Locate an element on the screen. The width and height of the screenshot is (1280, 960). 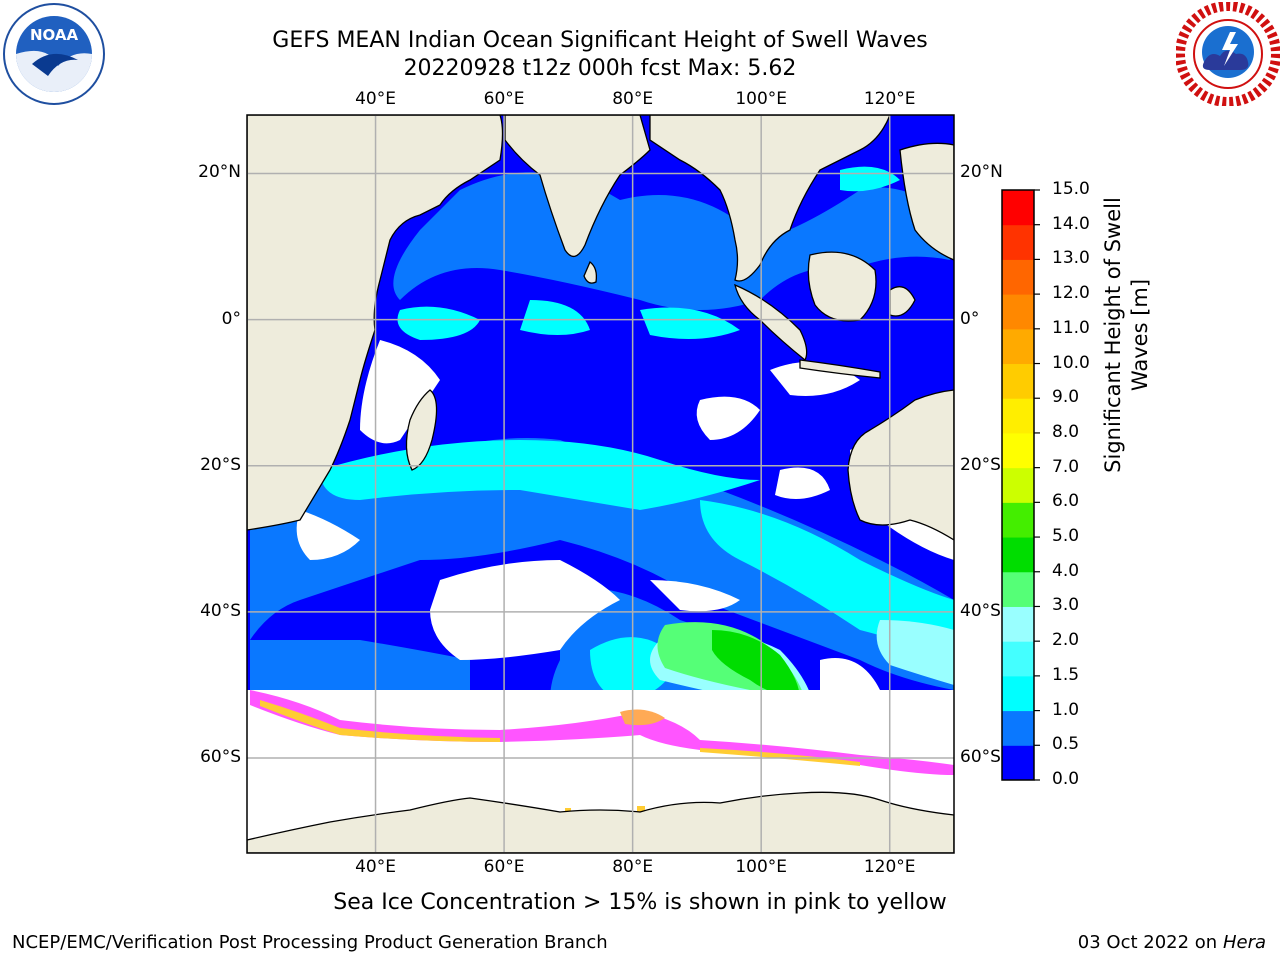
y-tick-label-right: 20°S is located at coordinates (980, 464).